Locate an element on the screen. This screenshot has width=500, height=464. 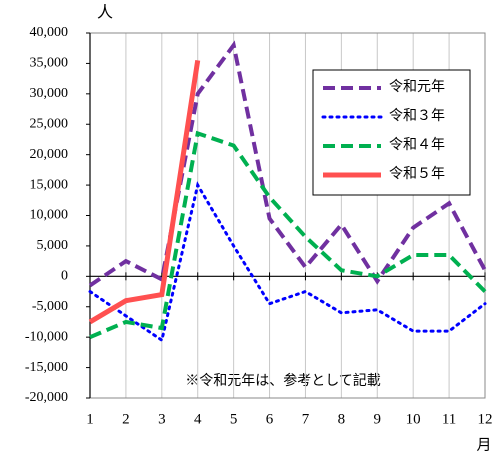
y-tick-label: -20,000 is located at coordinates (46, 397).